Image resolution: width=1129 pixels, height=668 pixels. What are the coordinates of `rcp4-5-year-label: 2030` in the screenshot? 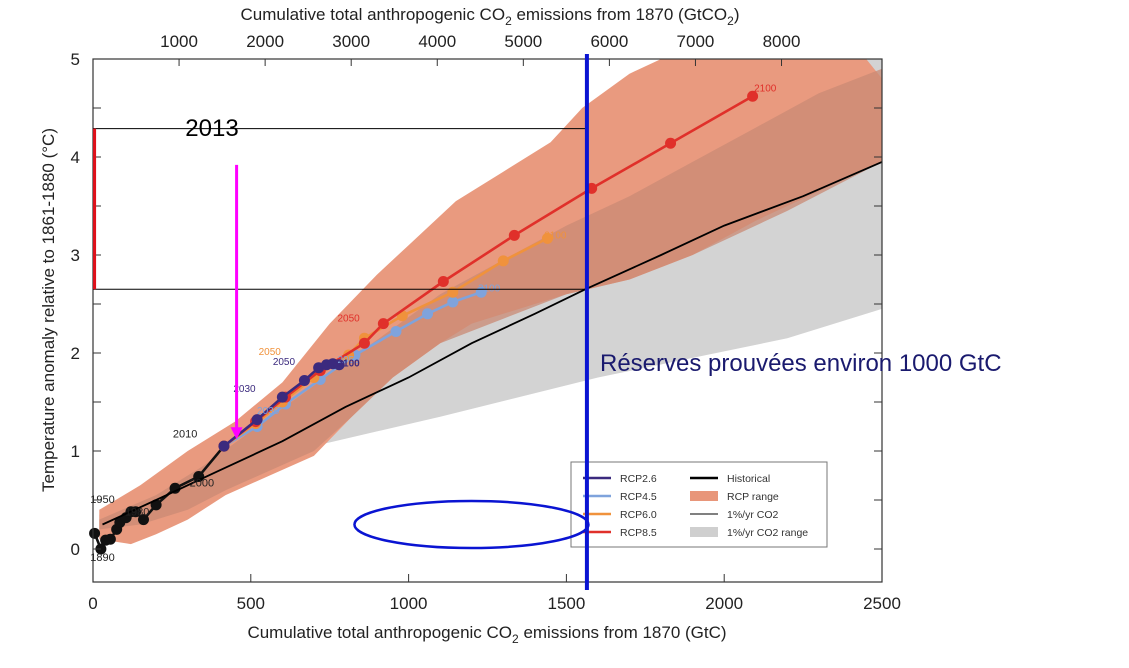 It's located at (268, 411).